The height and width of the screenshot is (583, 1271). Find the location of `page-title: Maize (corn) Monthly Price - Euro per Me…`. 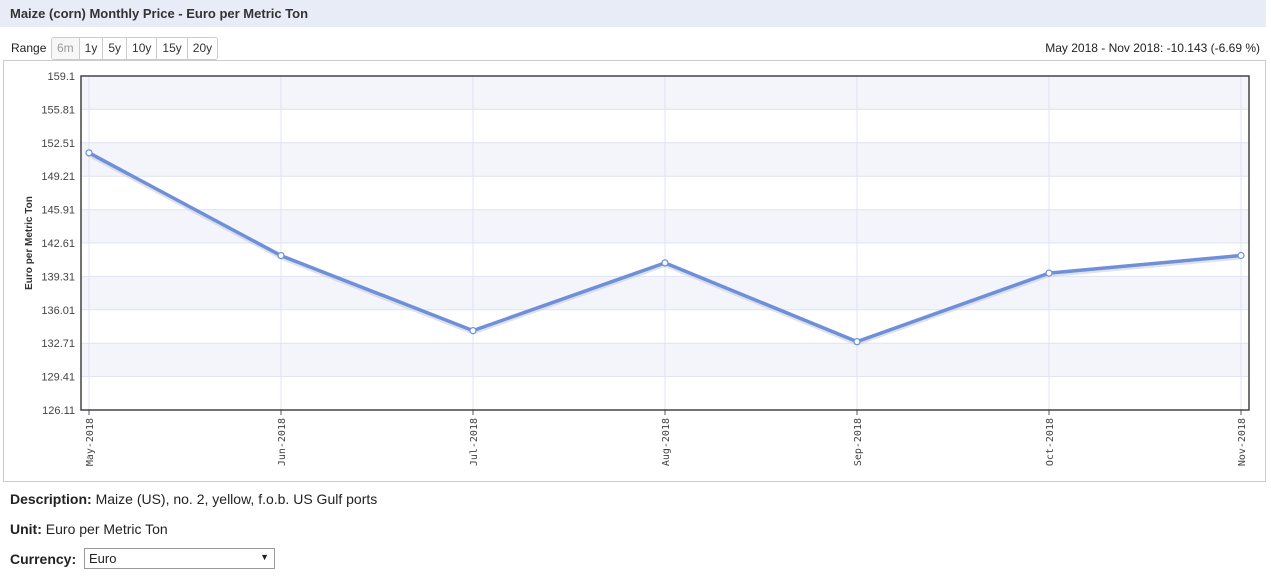

page-title: Maize (corn) Monthly Price - Euro per Me… is located at coordinates (159, 13).